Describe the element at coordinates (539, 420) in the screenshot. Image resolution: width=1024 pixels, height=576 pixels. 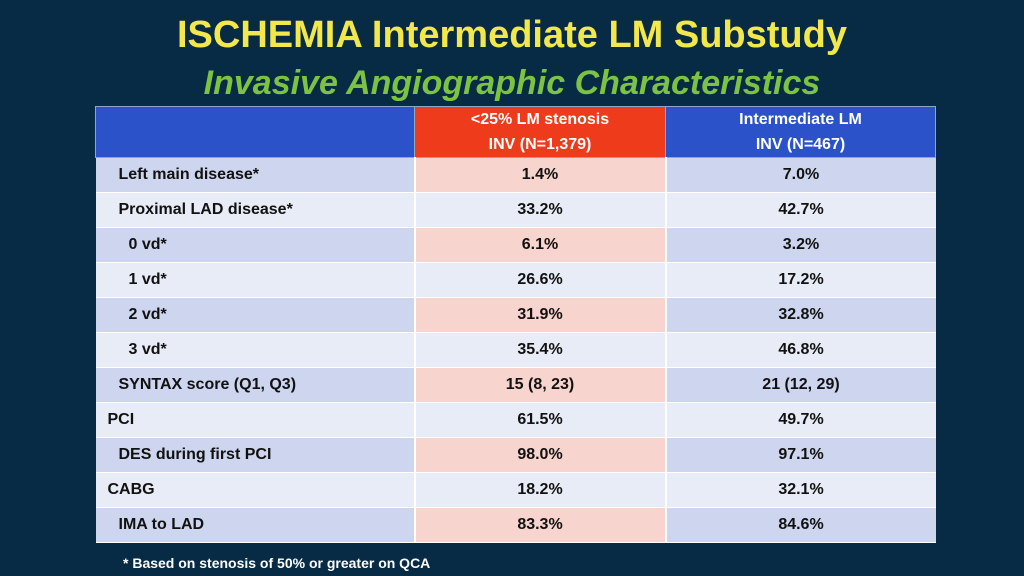
I see `lt25-value: 61.5%` at that location.